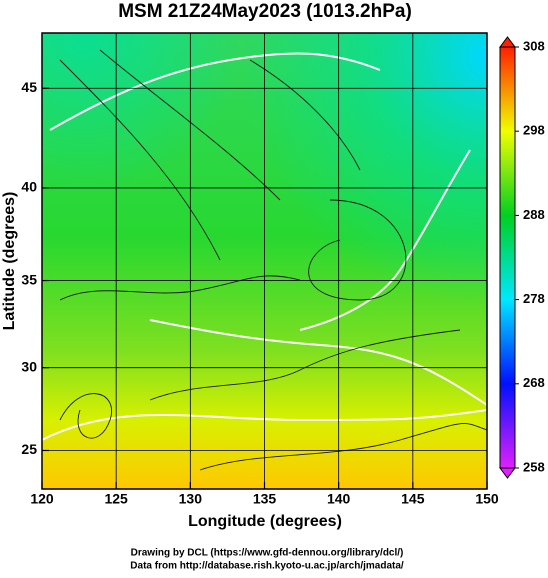  I want to click on y-tick-label: 30, so click(29, 366).